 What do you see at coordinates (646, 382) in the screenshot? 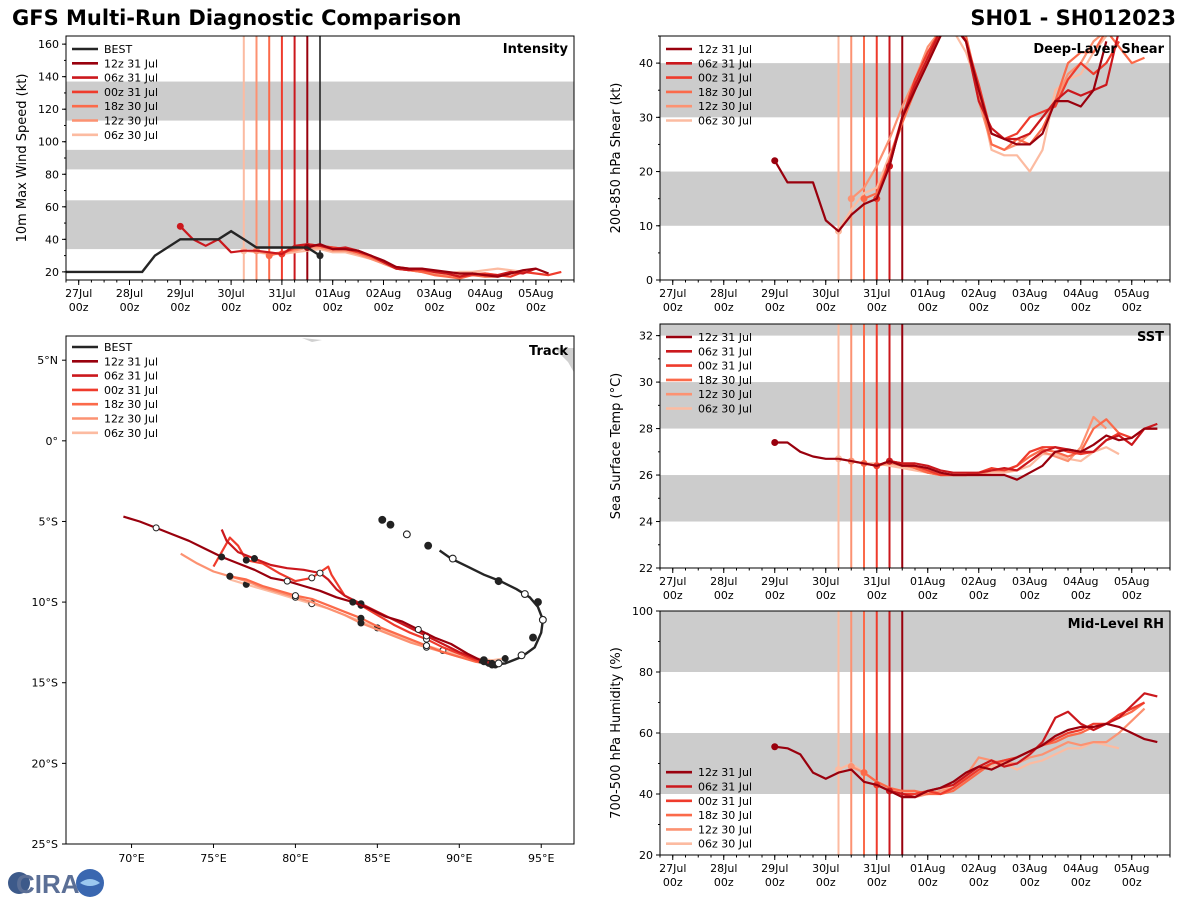
I see `y-tick-label: 30` at bounding box center [646, 382].